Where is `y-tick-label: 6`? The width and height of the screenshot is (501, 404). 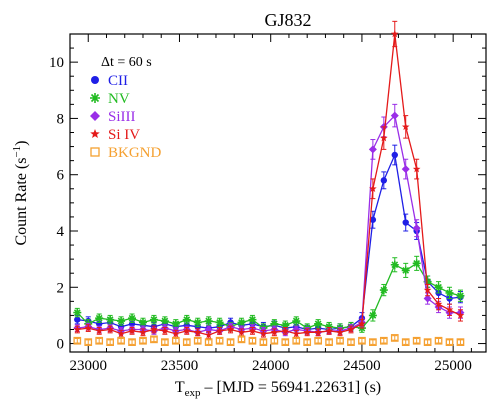
y-tick-label: 6 is located at coordinates (61, 176).